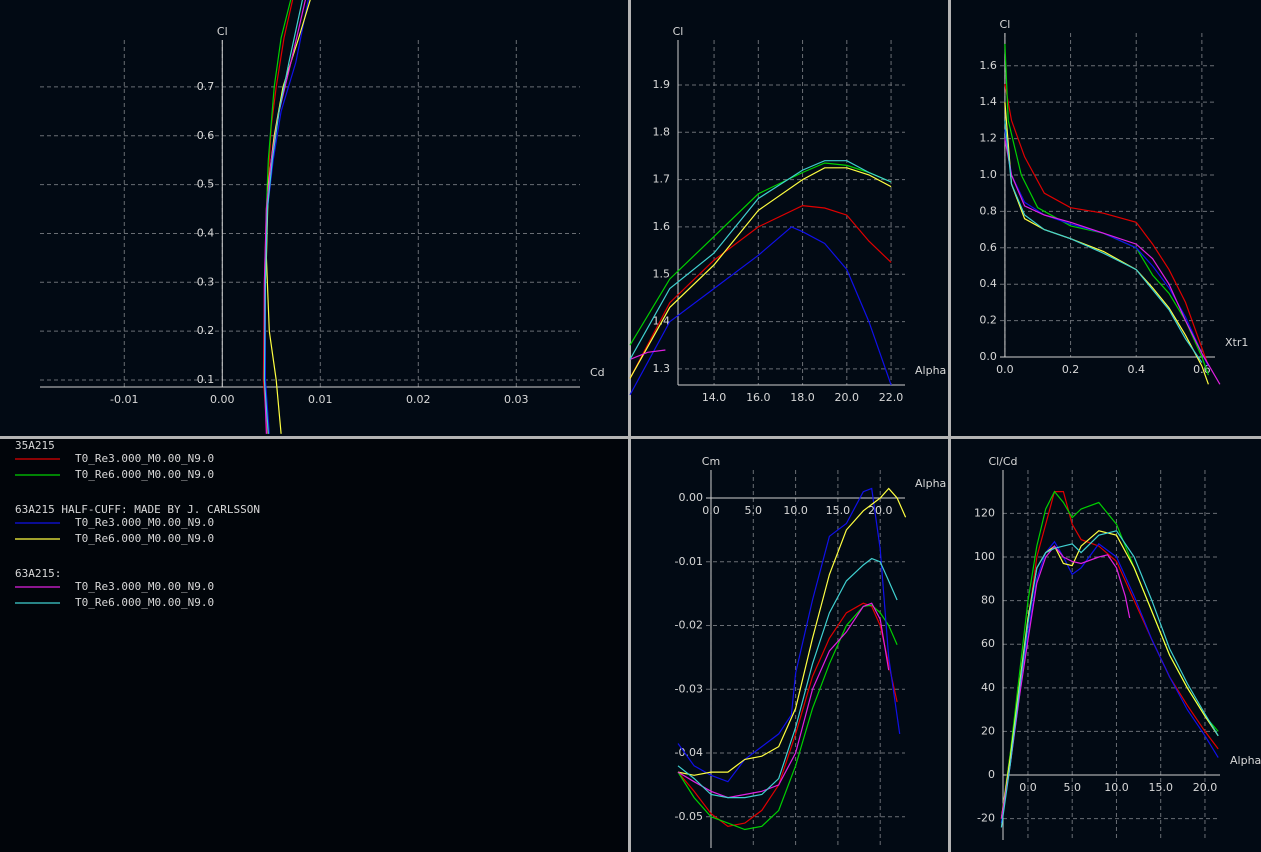 This screenshot has width=1261, height=852. I want to click on x-tick-label: 0.6, so click(1202, 369).